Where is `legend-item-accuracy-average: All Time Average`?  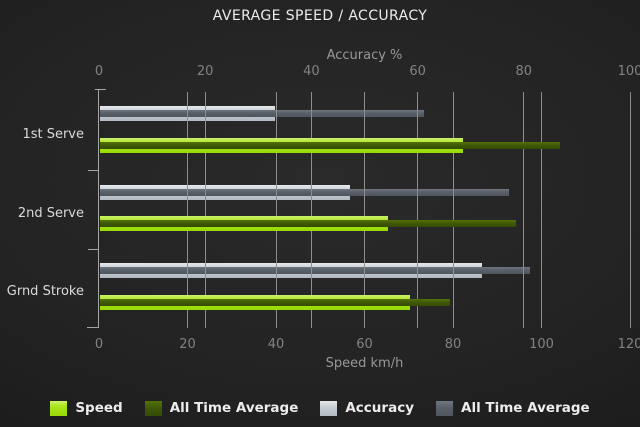
legend-item-accuracy-average: All Time Average is located at coordinates (513, 408).